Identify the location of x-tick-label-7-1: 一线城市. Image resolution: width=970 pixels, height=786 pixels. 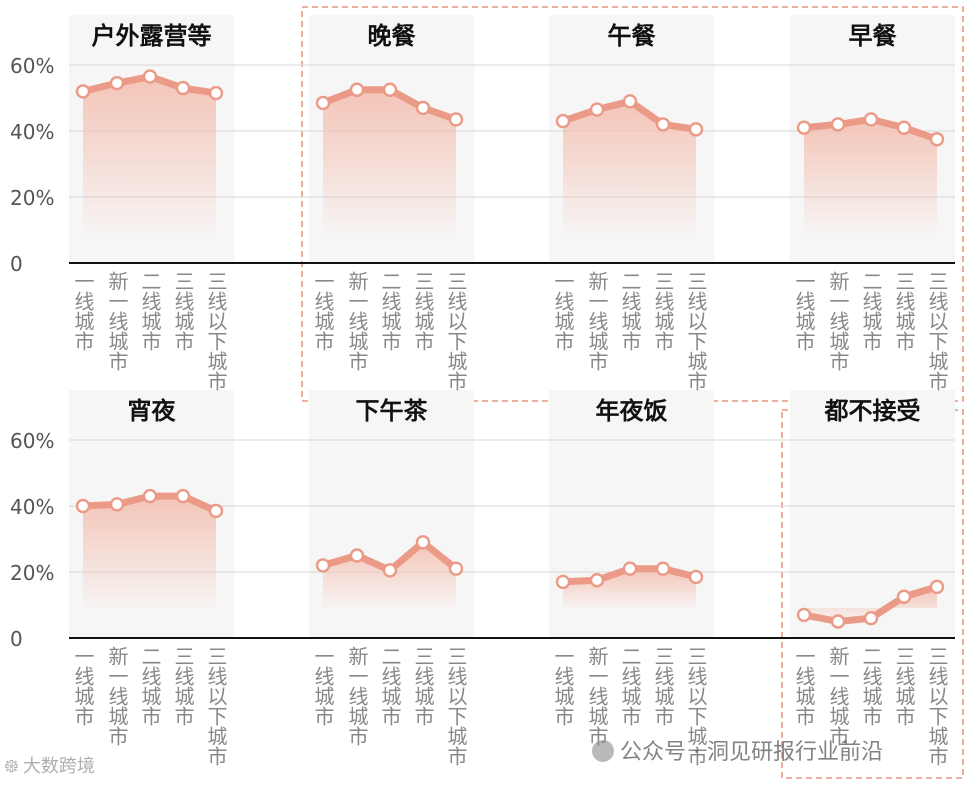
(563, 686).